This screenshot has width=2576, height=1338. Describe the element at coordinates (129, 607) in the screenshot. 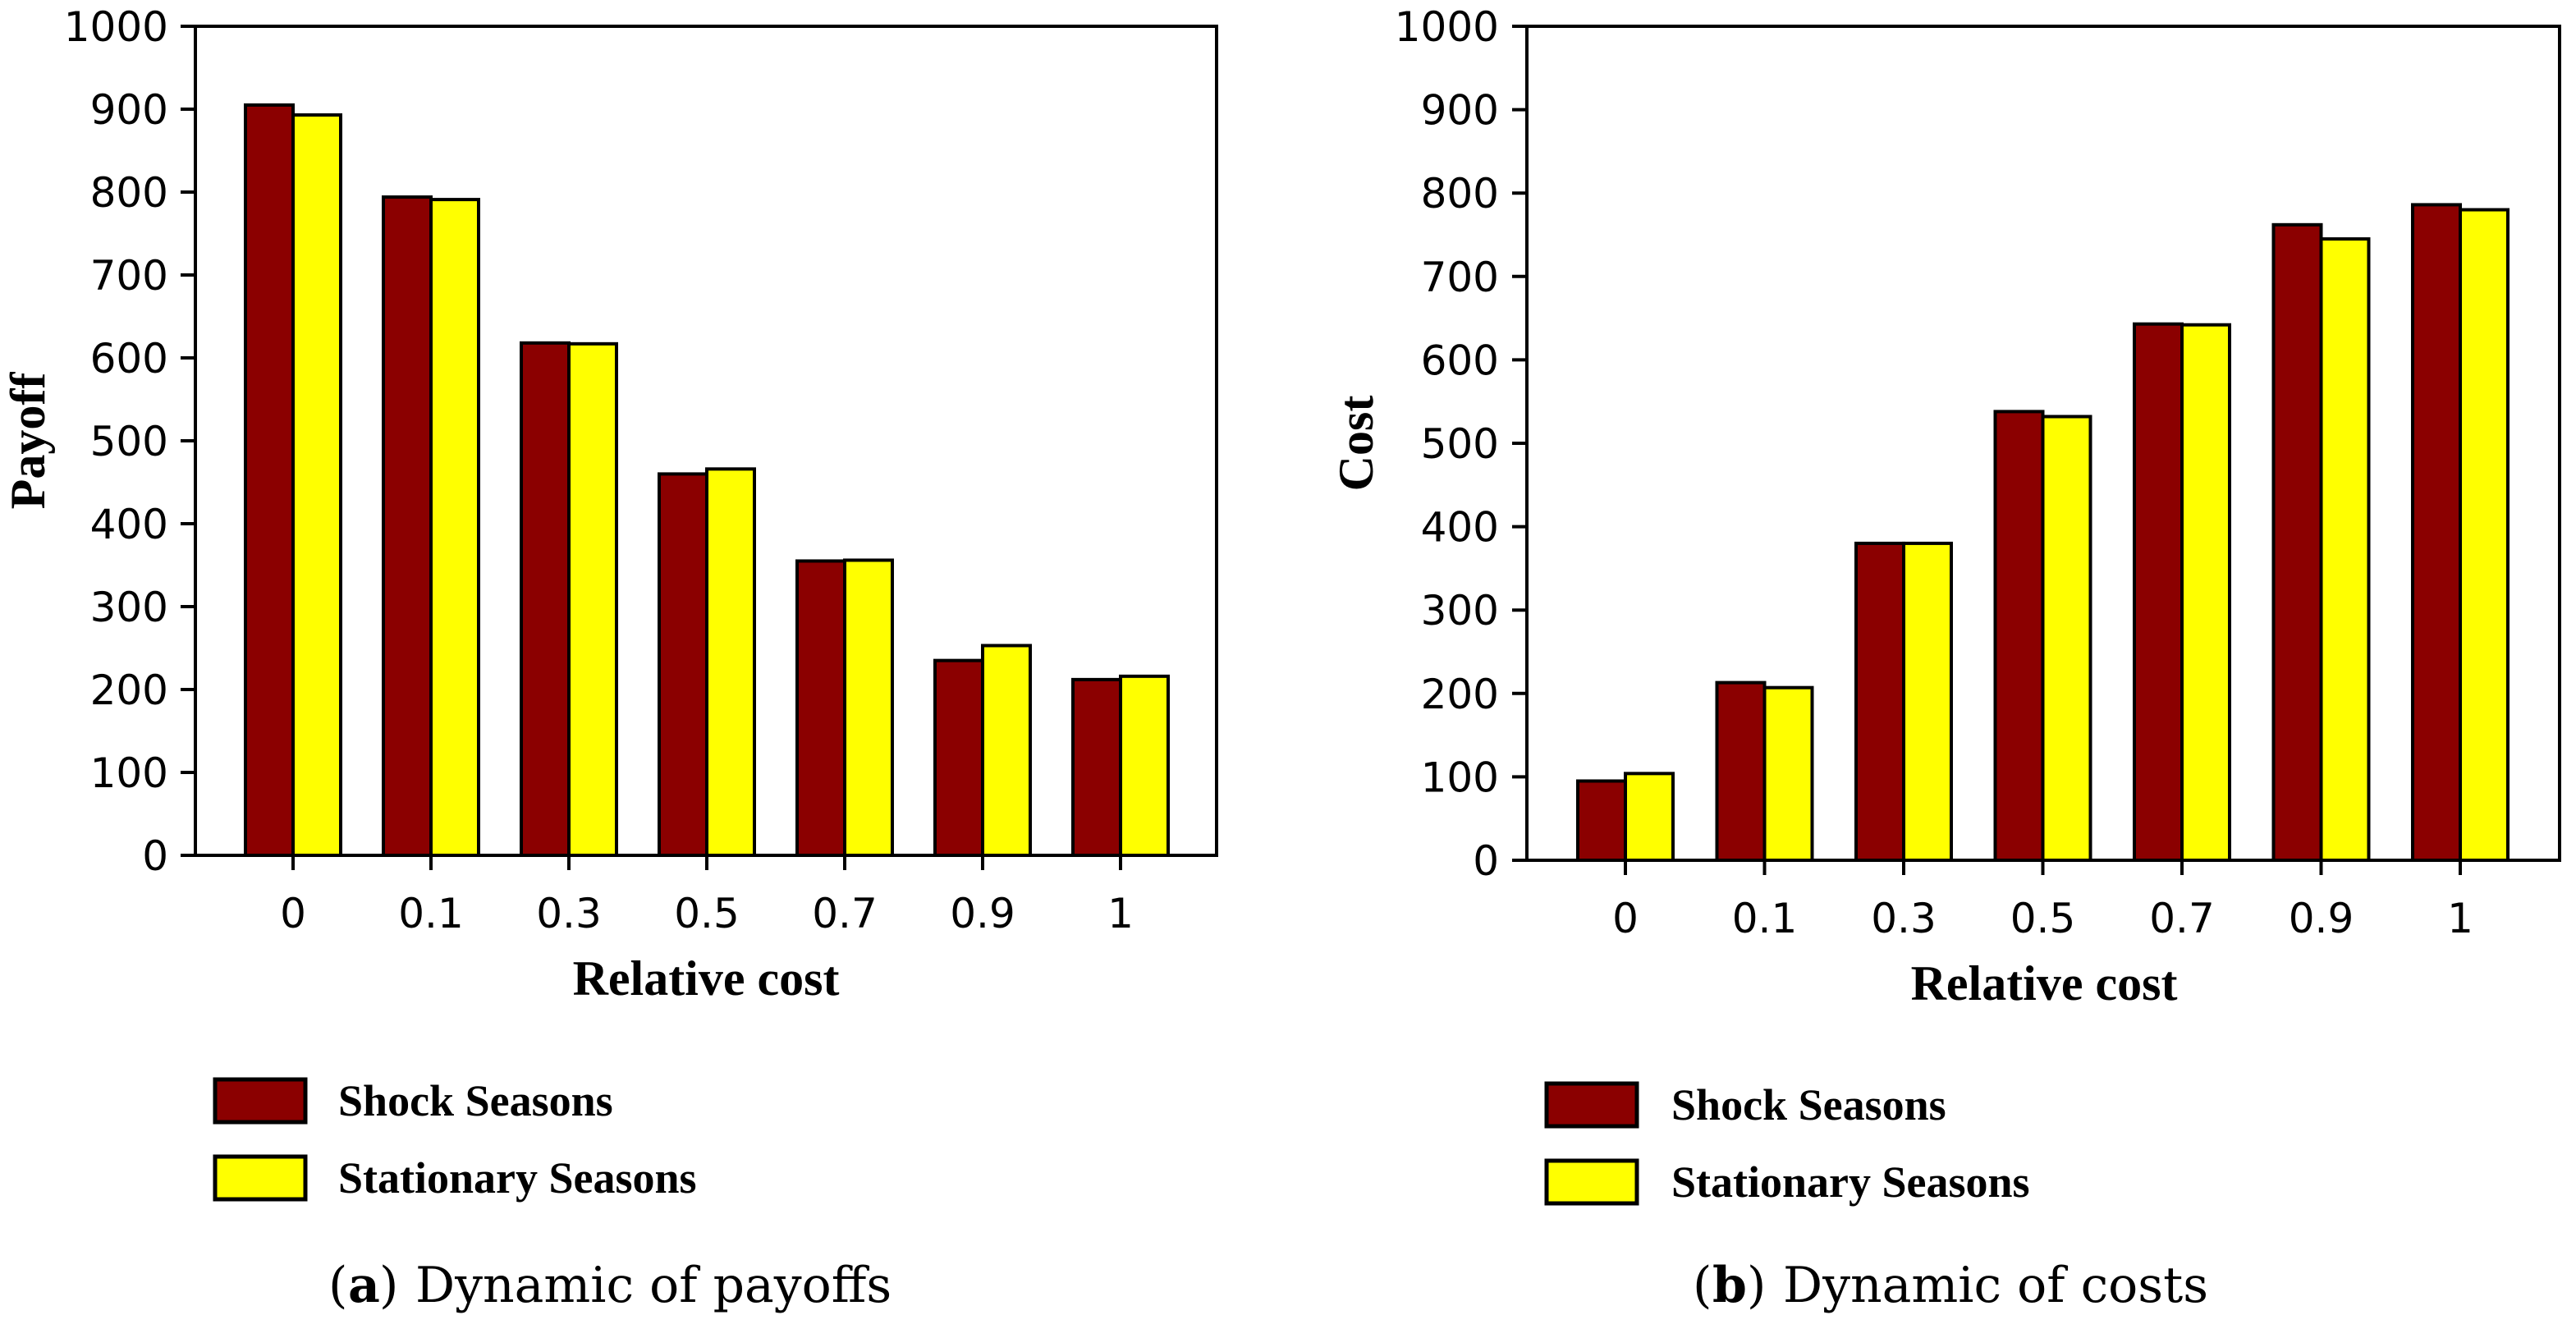

I see `payoff-y-tick-label: 300` at that location.